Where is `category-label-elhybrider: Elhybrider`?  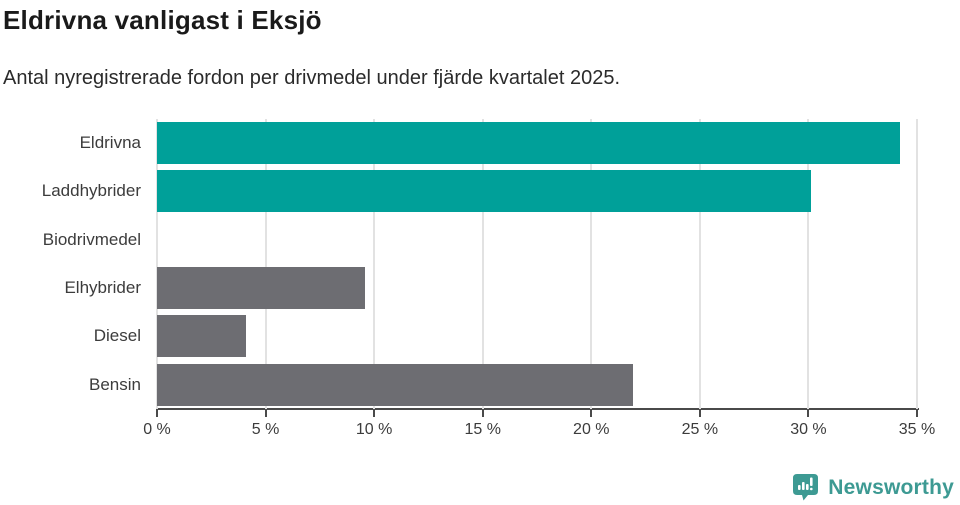
category-label-elhybrider: Elhybrider is located at coordinates (102, 288).